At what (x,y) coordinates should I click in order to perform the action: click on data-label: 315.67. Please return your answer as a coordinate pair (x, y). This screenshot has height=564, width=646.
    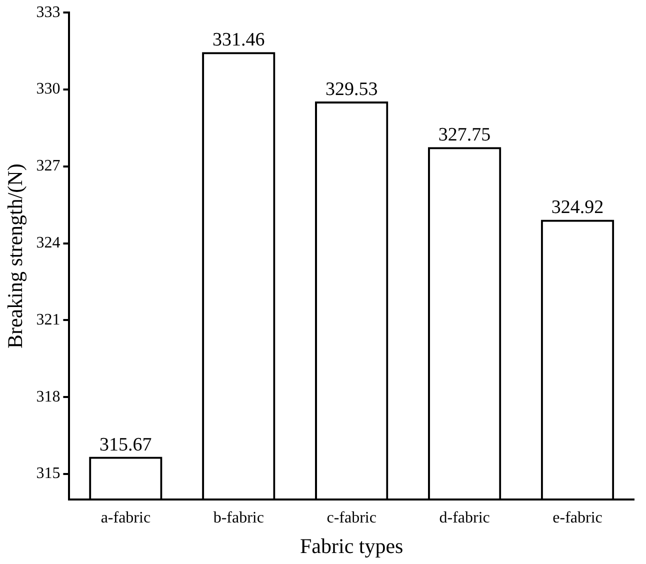
    Looking at the image, I should click on (126, 445).